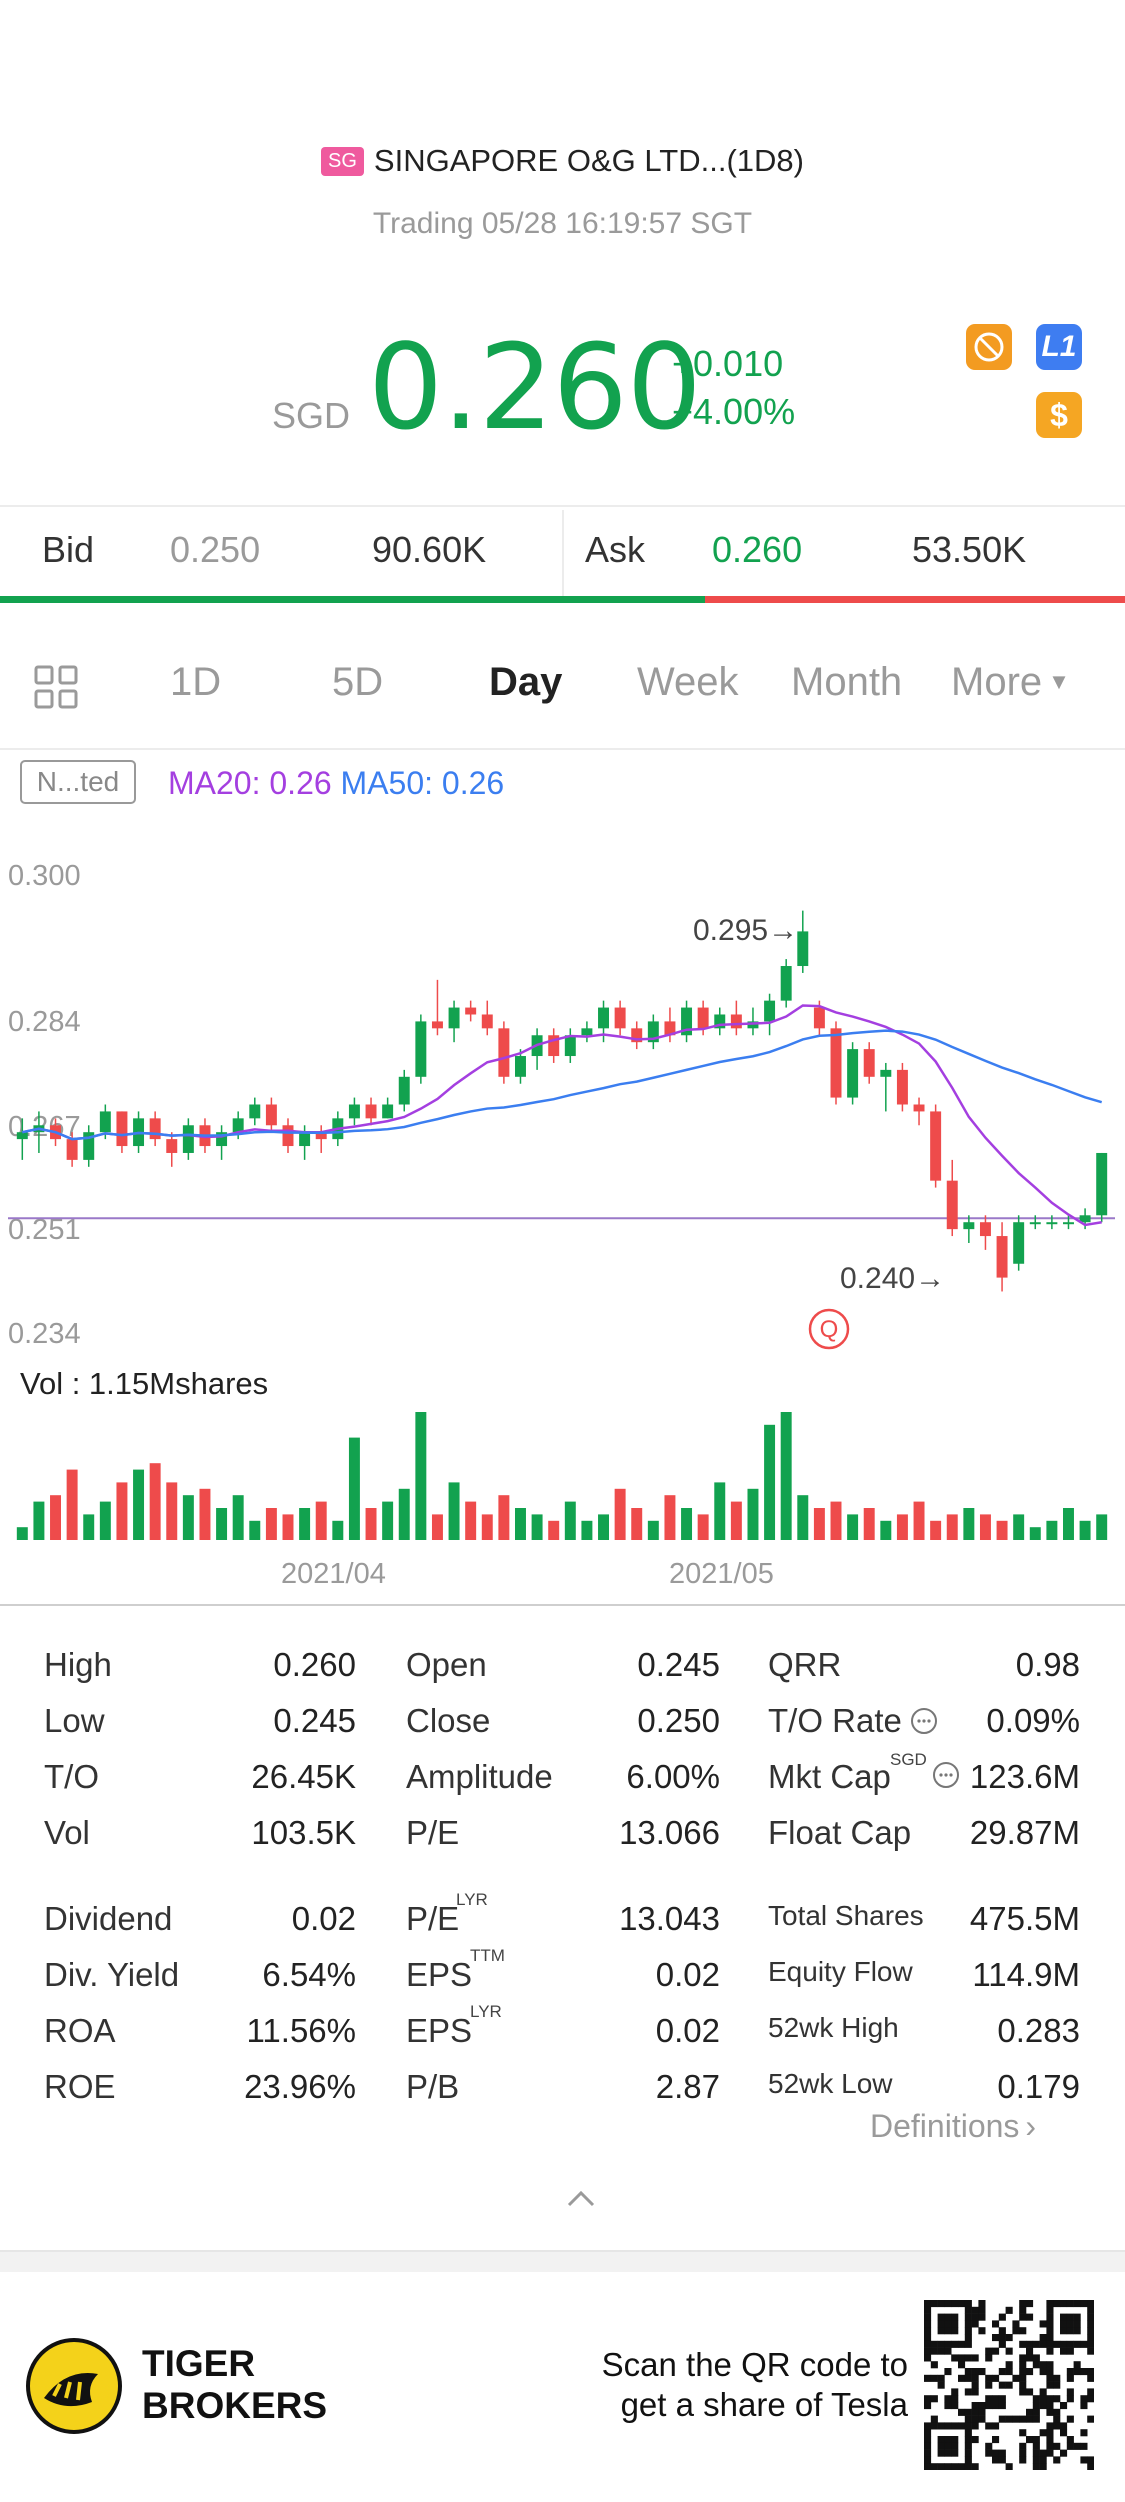 This screenshot has width=1125, height=2502. I want to click on definitions-link: Definitions ›, so click(953, 2126).